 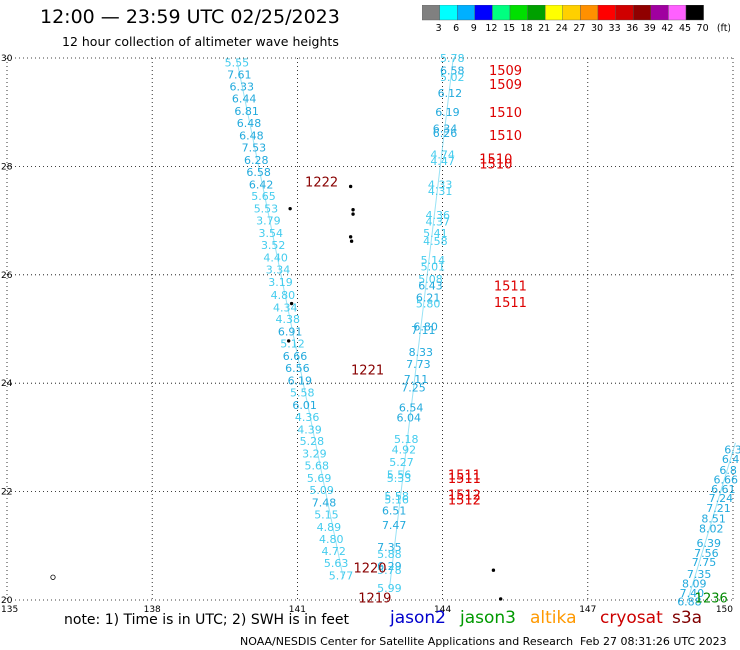 I want to click on swh-value-label: 7.75, so click(x=704, y=562).